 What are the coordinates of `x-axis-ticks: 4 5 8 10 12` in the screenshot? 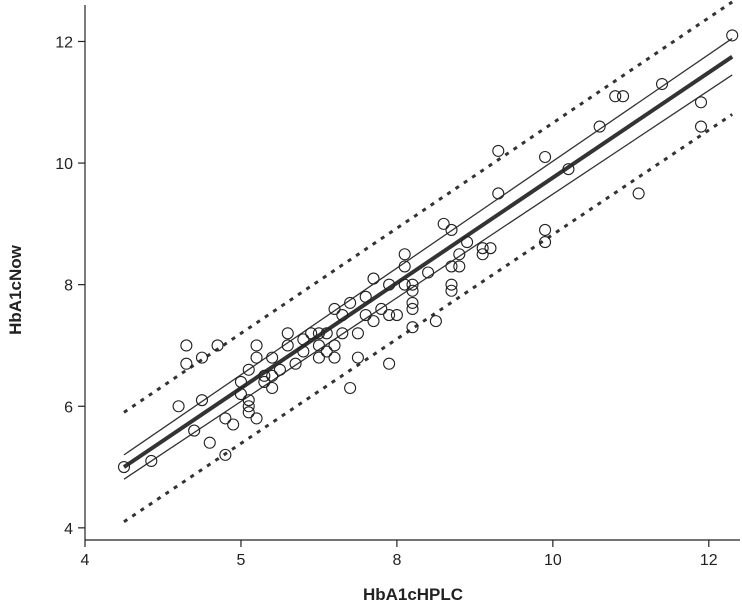 It's located at (399, 554).